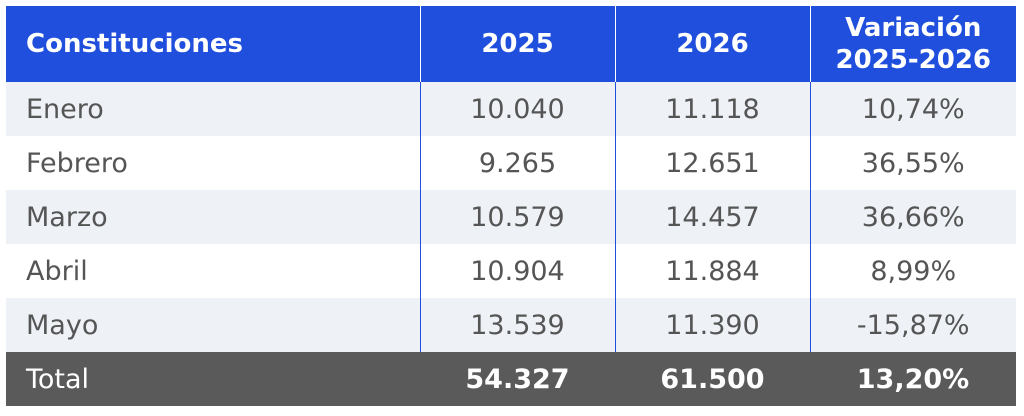  I want to click on table-cell: Mayo, so click(213, 325).